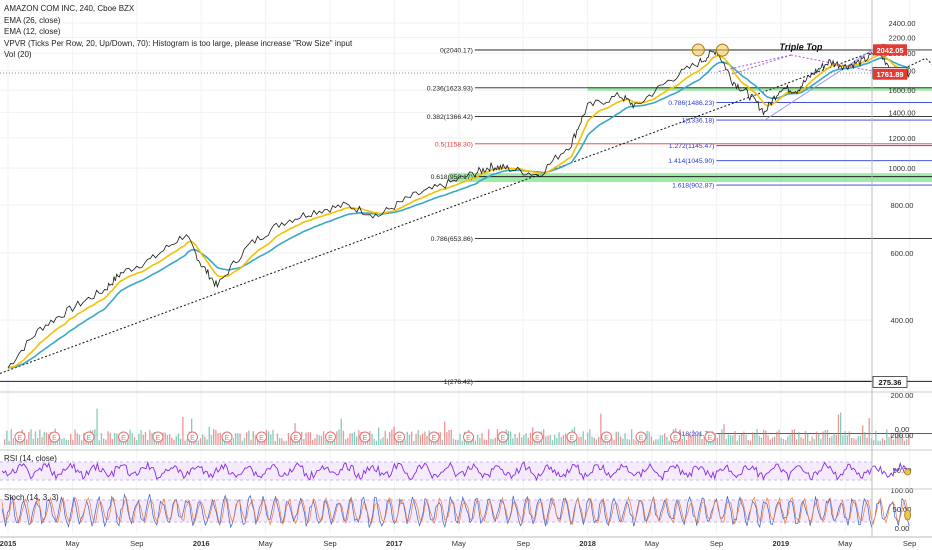  What do you see at coordinates (691, 103) in the screenshot?
I see `fib-right-label: 0.786(1486.23)` at bounding box center [691, 103].